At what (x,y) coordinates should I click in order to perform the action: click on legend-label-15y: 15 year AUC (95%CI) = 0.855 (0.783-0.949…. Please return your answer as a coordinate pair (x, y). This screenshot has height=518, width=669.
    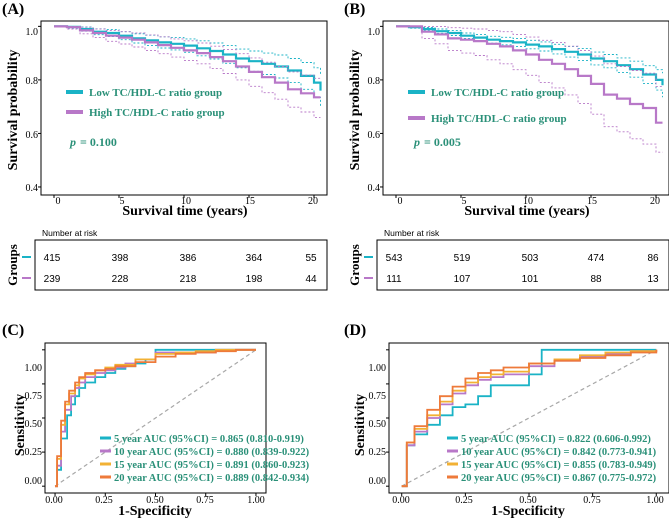
    Looking at the image, I should click on (559, 465).